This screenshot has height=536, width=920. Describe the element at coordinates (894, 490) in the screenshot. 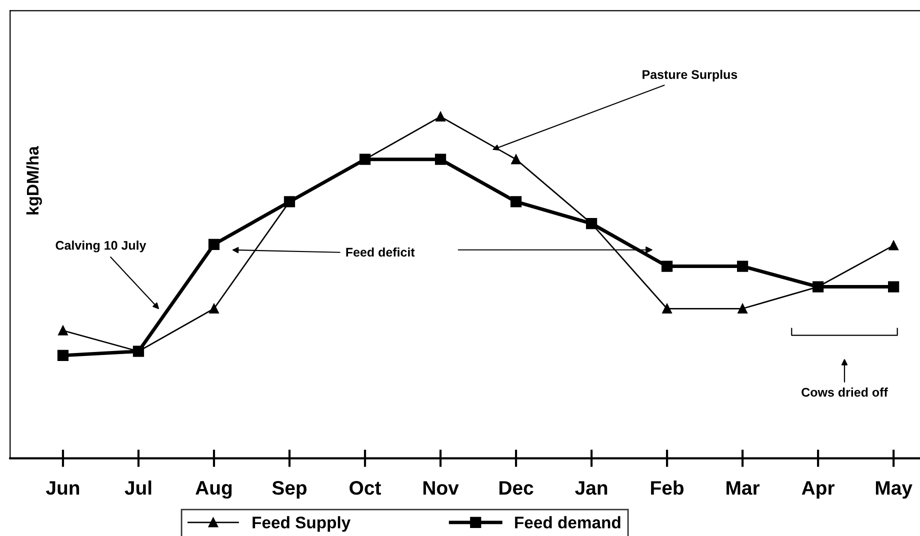

I see `x-tick-label: May` at that location.